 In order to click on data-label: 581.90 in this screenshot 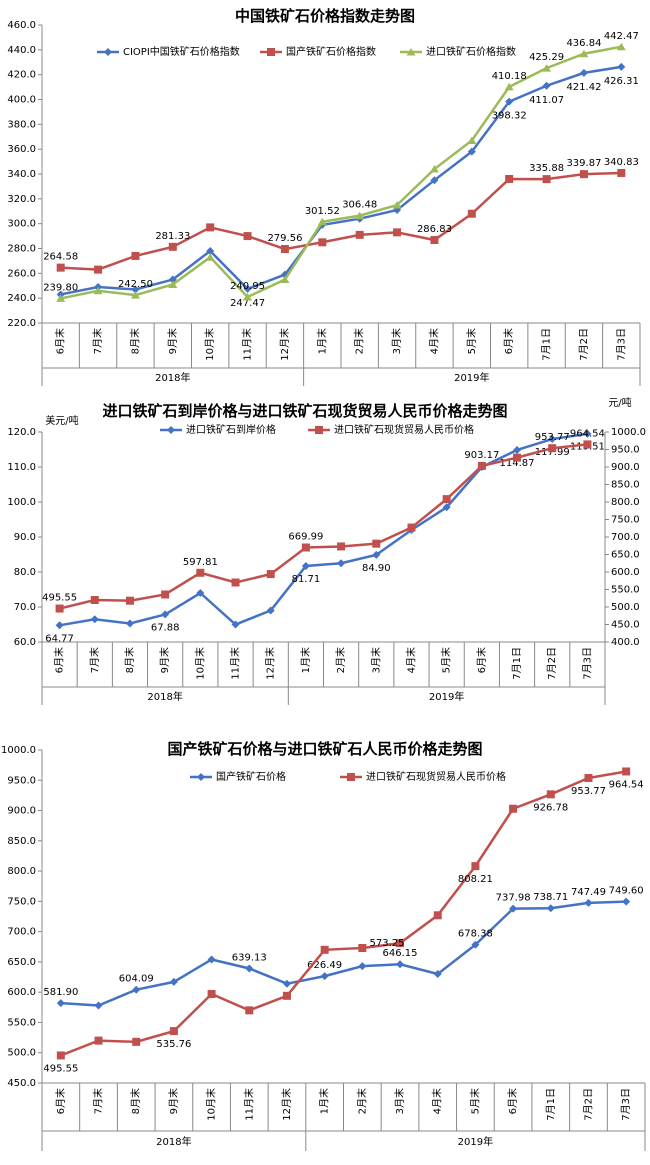, I will do `click(60, 992)`.